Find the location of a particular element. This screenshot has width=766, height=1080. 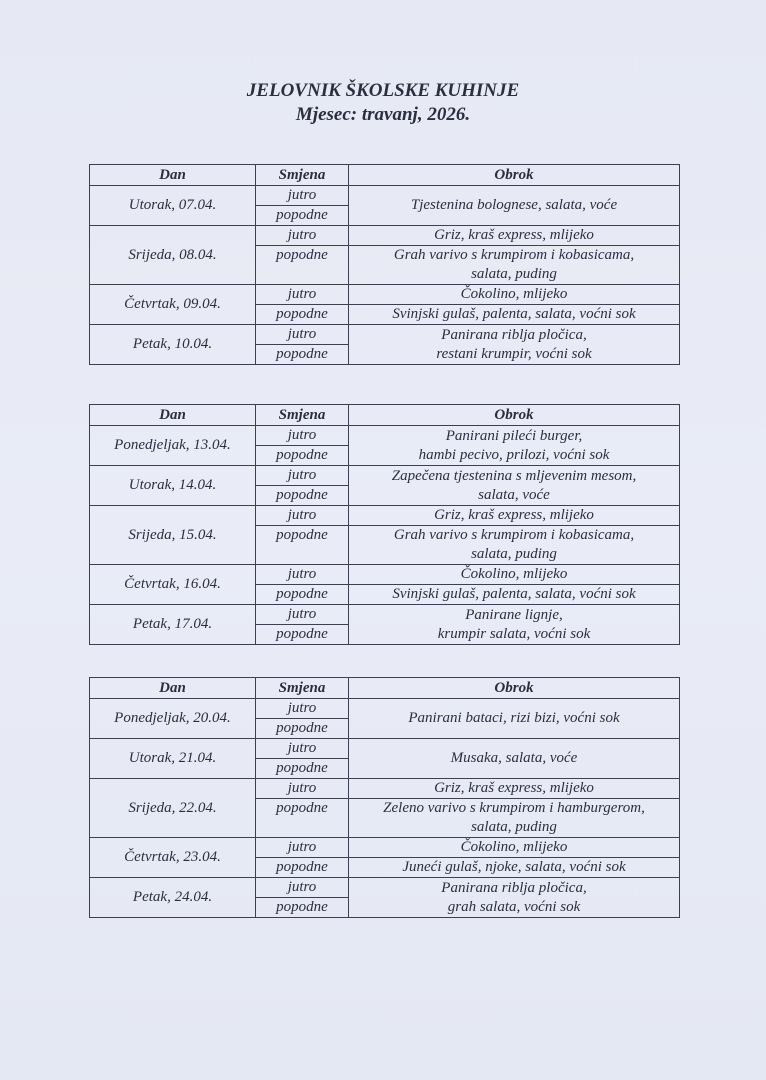

day-cell: Ponedjeljak, 20.04. is located at coordinates (172, 718).